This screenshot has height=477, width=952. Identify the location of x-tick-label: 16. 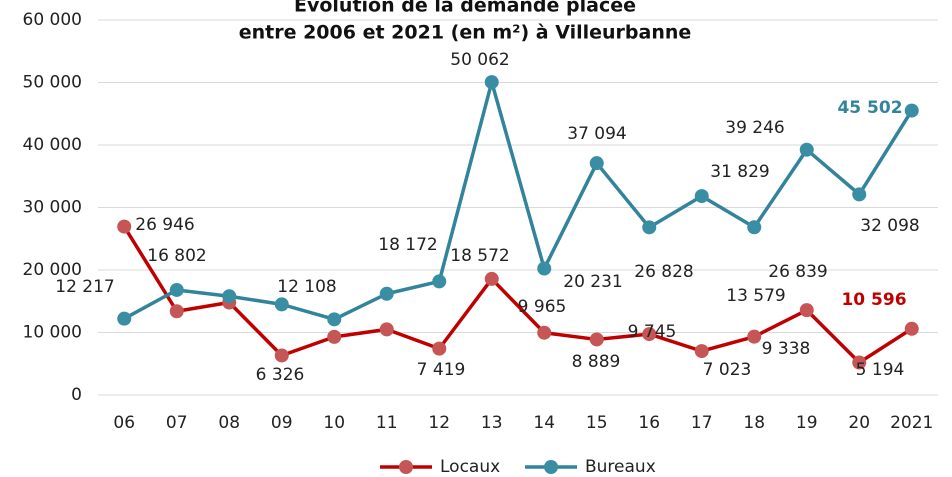
(649, 423).